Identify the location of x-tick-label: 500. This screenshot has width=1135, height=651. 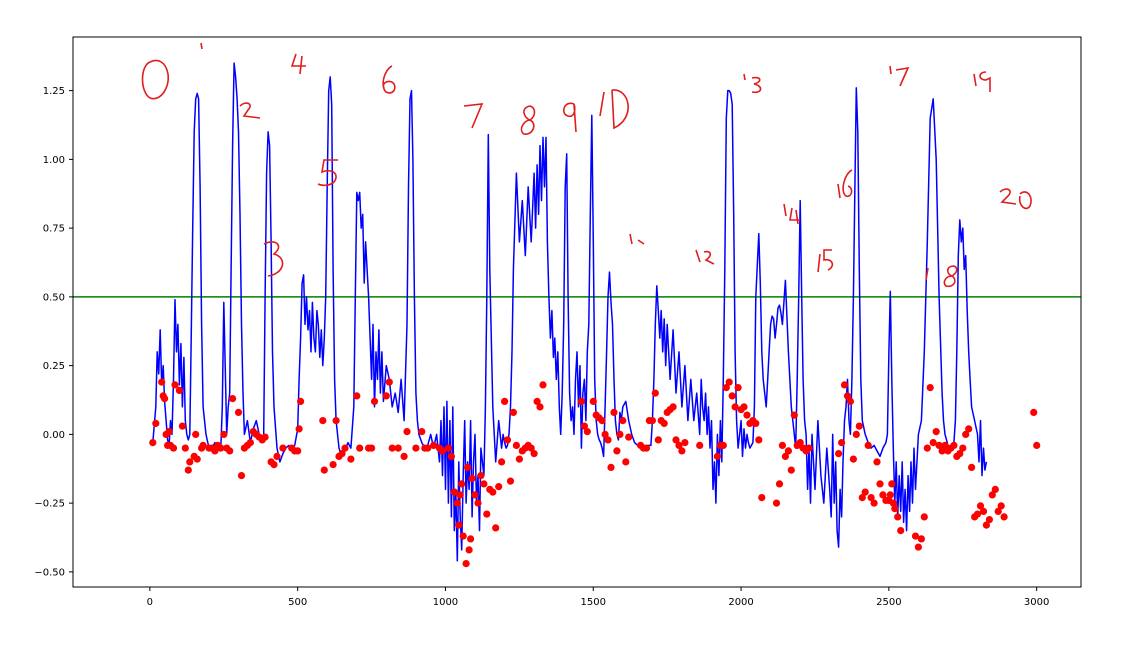
(297, 602).